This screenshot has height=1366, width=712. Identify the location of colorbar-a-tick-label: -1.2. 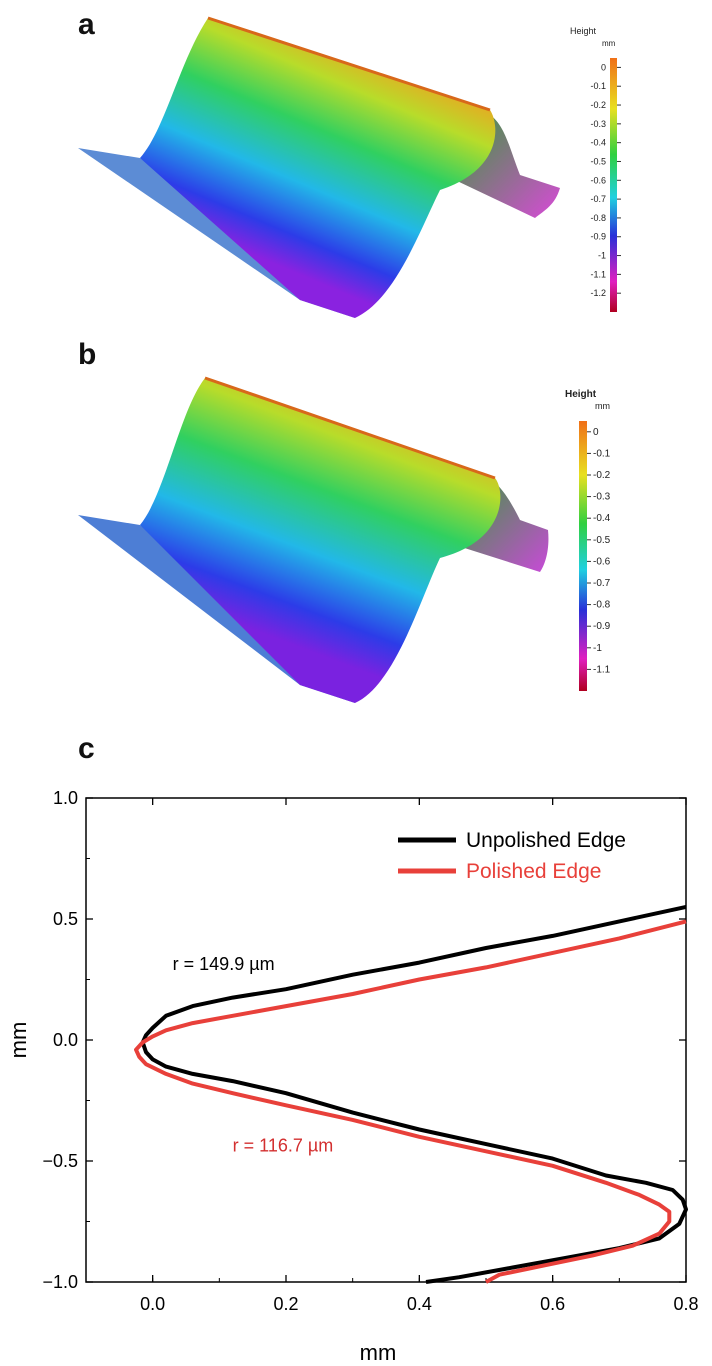
(598, 293).